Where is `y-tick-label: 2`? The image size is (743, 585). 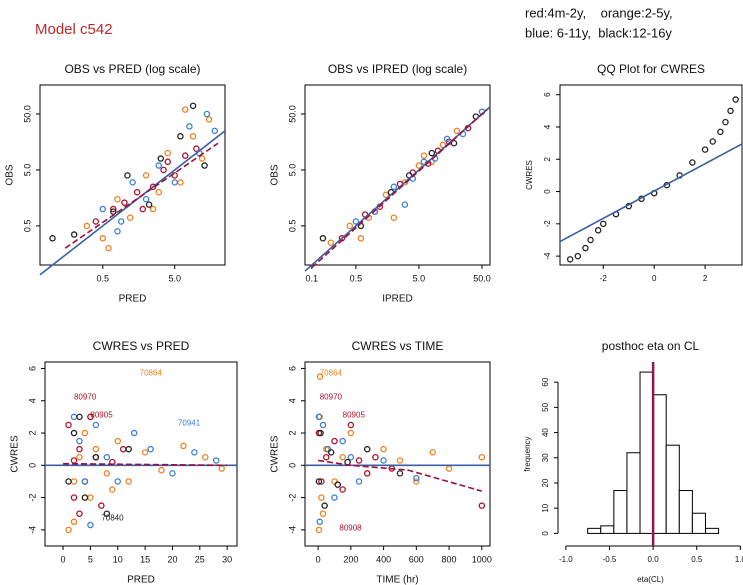 y-tick-label: 2 is located at coordinates (547, 158).